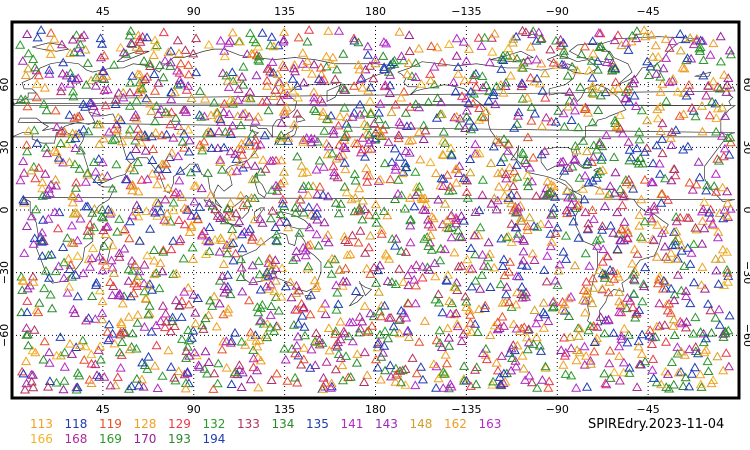  Describe the element at coordinates (145, 424) in the screenshot. I see `legend-entry-128: 128` at that location.